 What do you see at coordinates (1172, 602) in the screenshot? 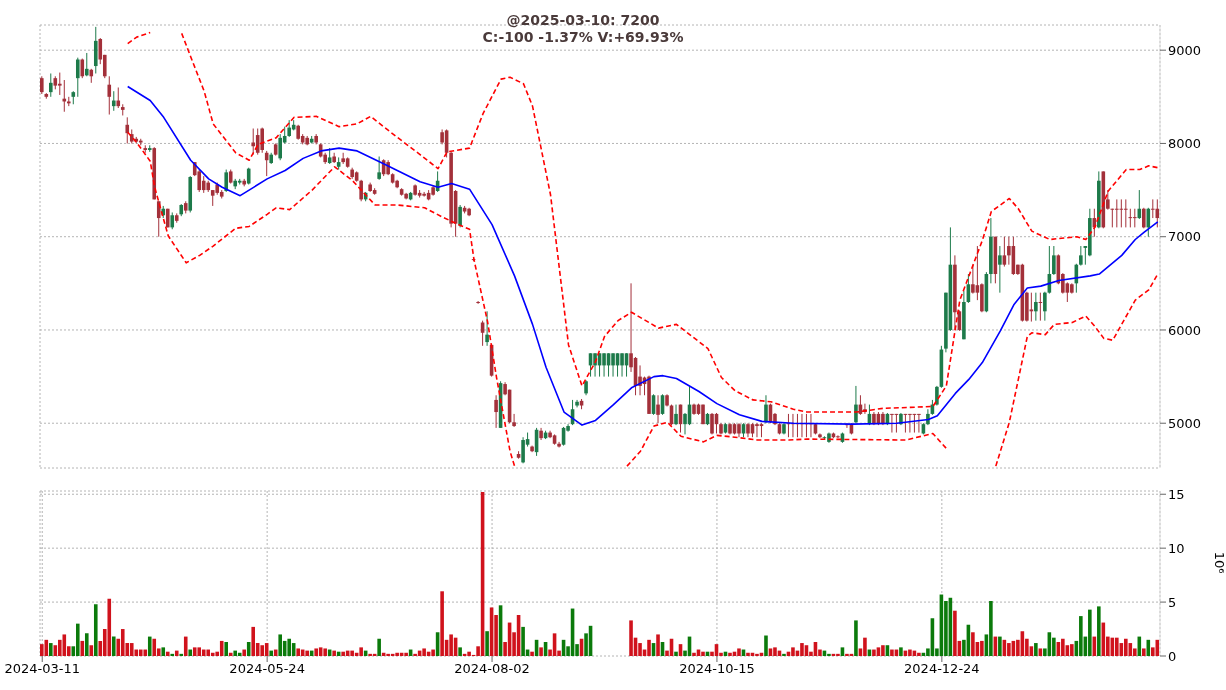
I see `y-tick-label: 5` at bounding box center [1172, 602].